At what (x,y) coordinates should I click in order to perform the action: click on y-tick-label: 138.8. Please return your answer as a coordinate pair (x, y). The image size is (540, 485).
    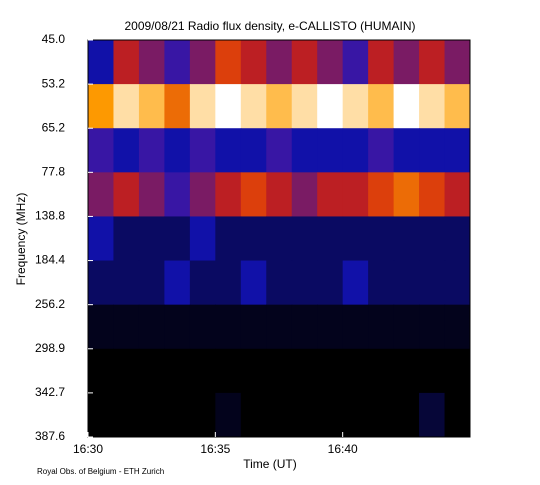
    Looking at the image, I should click on (50, 216).